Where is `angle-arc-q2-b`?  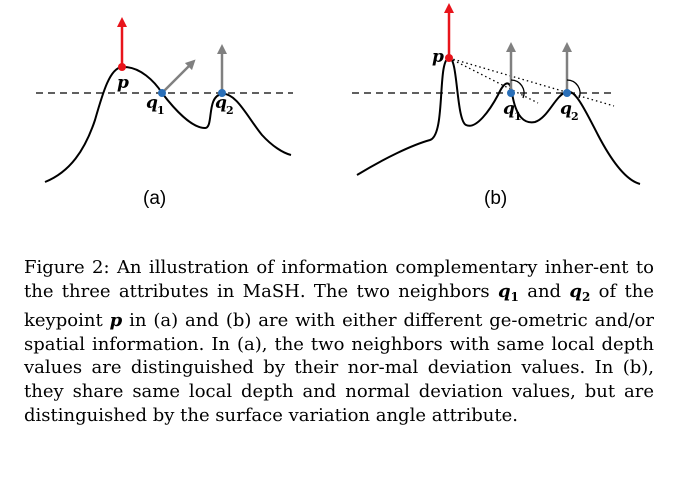 angle-arc-q2-b is located at coordinates (573, 89).